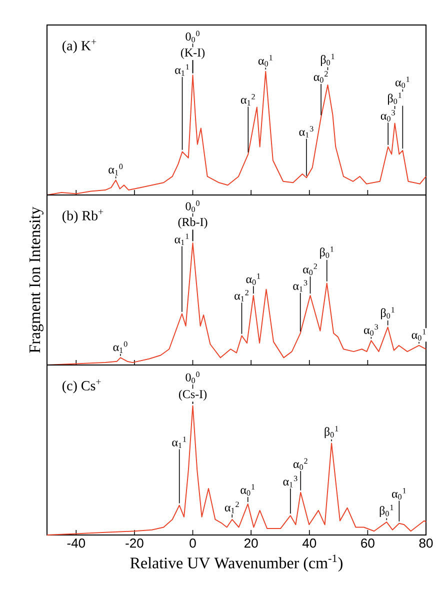 The height and width of the screenshot is (599, 442). Describe the element at coordinates (135, 543) in the screenshot. I see `x-tick-label: -20` at that location.